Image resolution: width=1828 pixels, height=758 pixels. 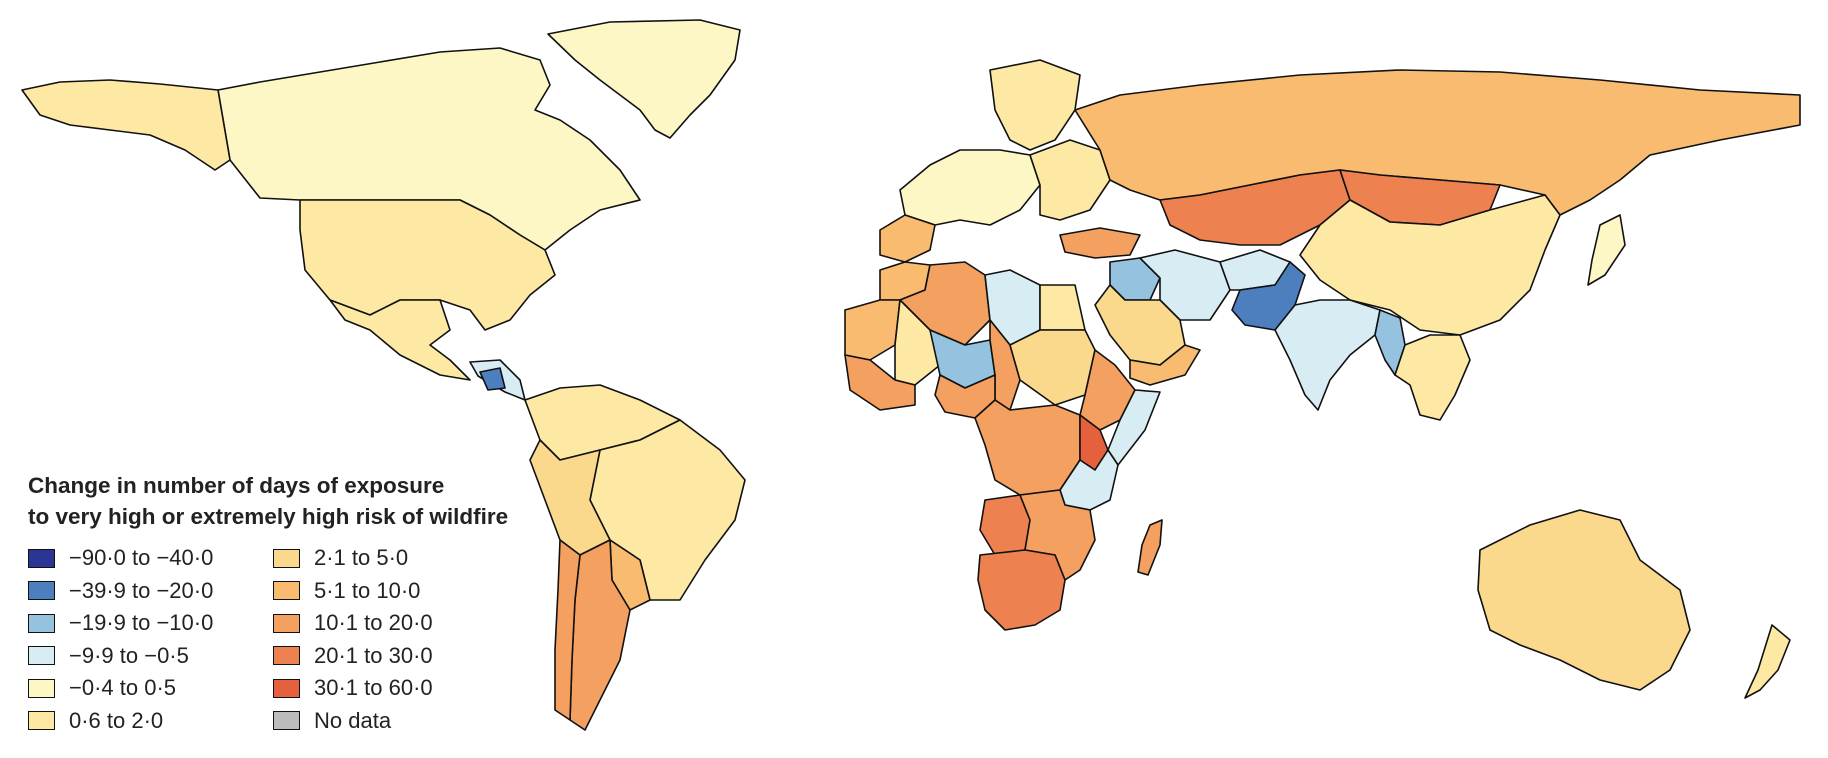 What do you see at coordinates (1070, 180) in the screenshot?
I see `region-eastern-europe` at bounding box center [1070, 180].